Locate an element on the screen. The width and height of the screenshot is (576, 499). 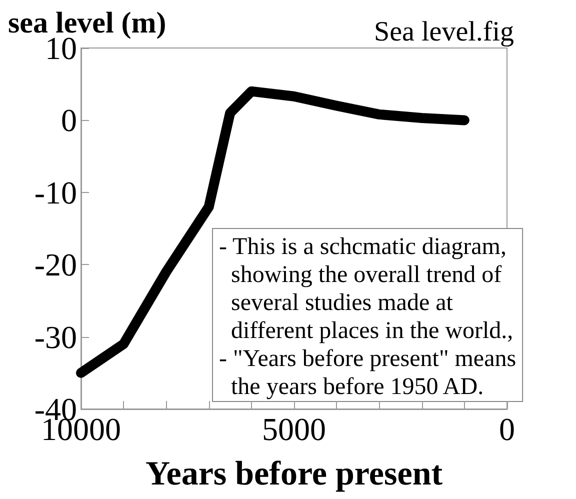
x-tick-label: 0 is located at coordinates (507, 429).